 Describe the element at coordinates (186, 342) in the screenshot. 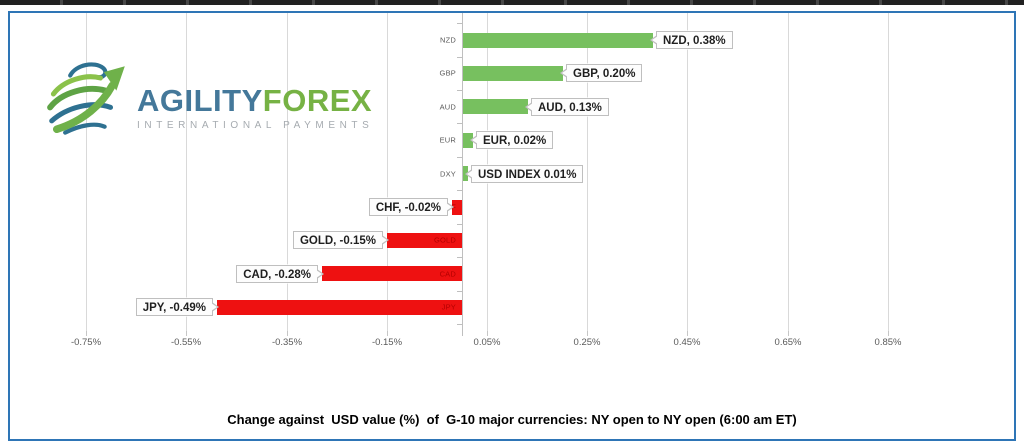

I see `x-tick-label: -0.55%` at that location.